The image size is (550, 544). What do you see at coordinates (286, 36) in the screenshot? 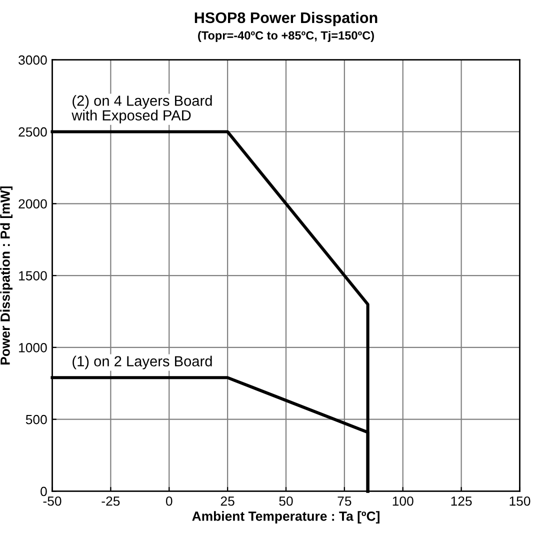
I see `chart-subtitle: (Topr=-40ºC to +85ºC, Tj=150ºC)` at bounding box center [286, 36].